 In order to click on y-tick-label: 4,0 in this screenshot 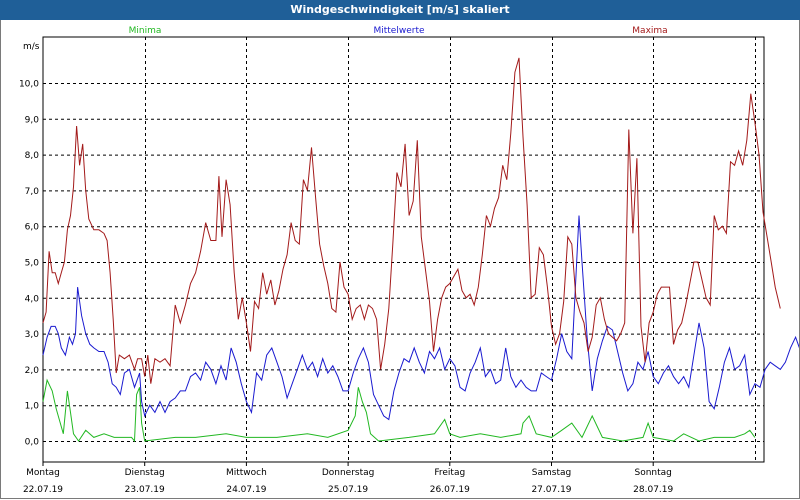, I will do `click(32, 299)`.